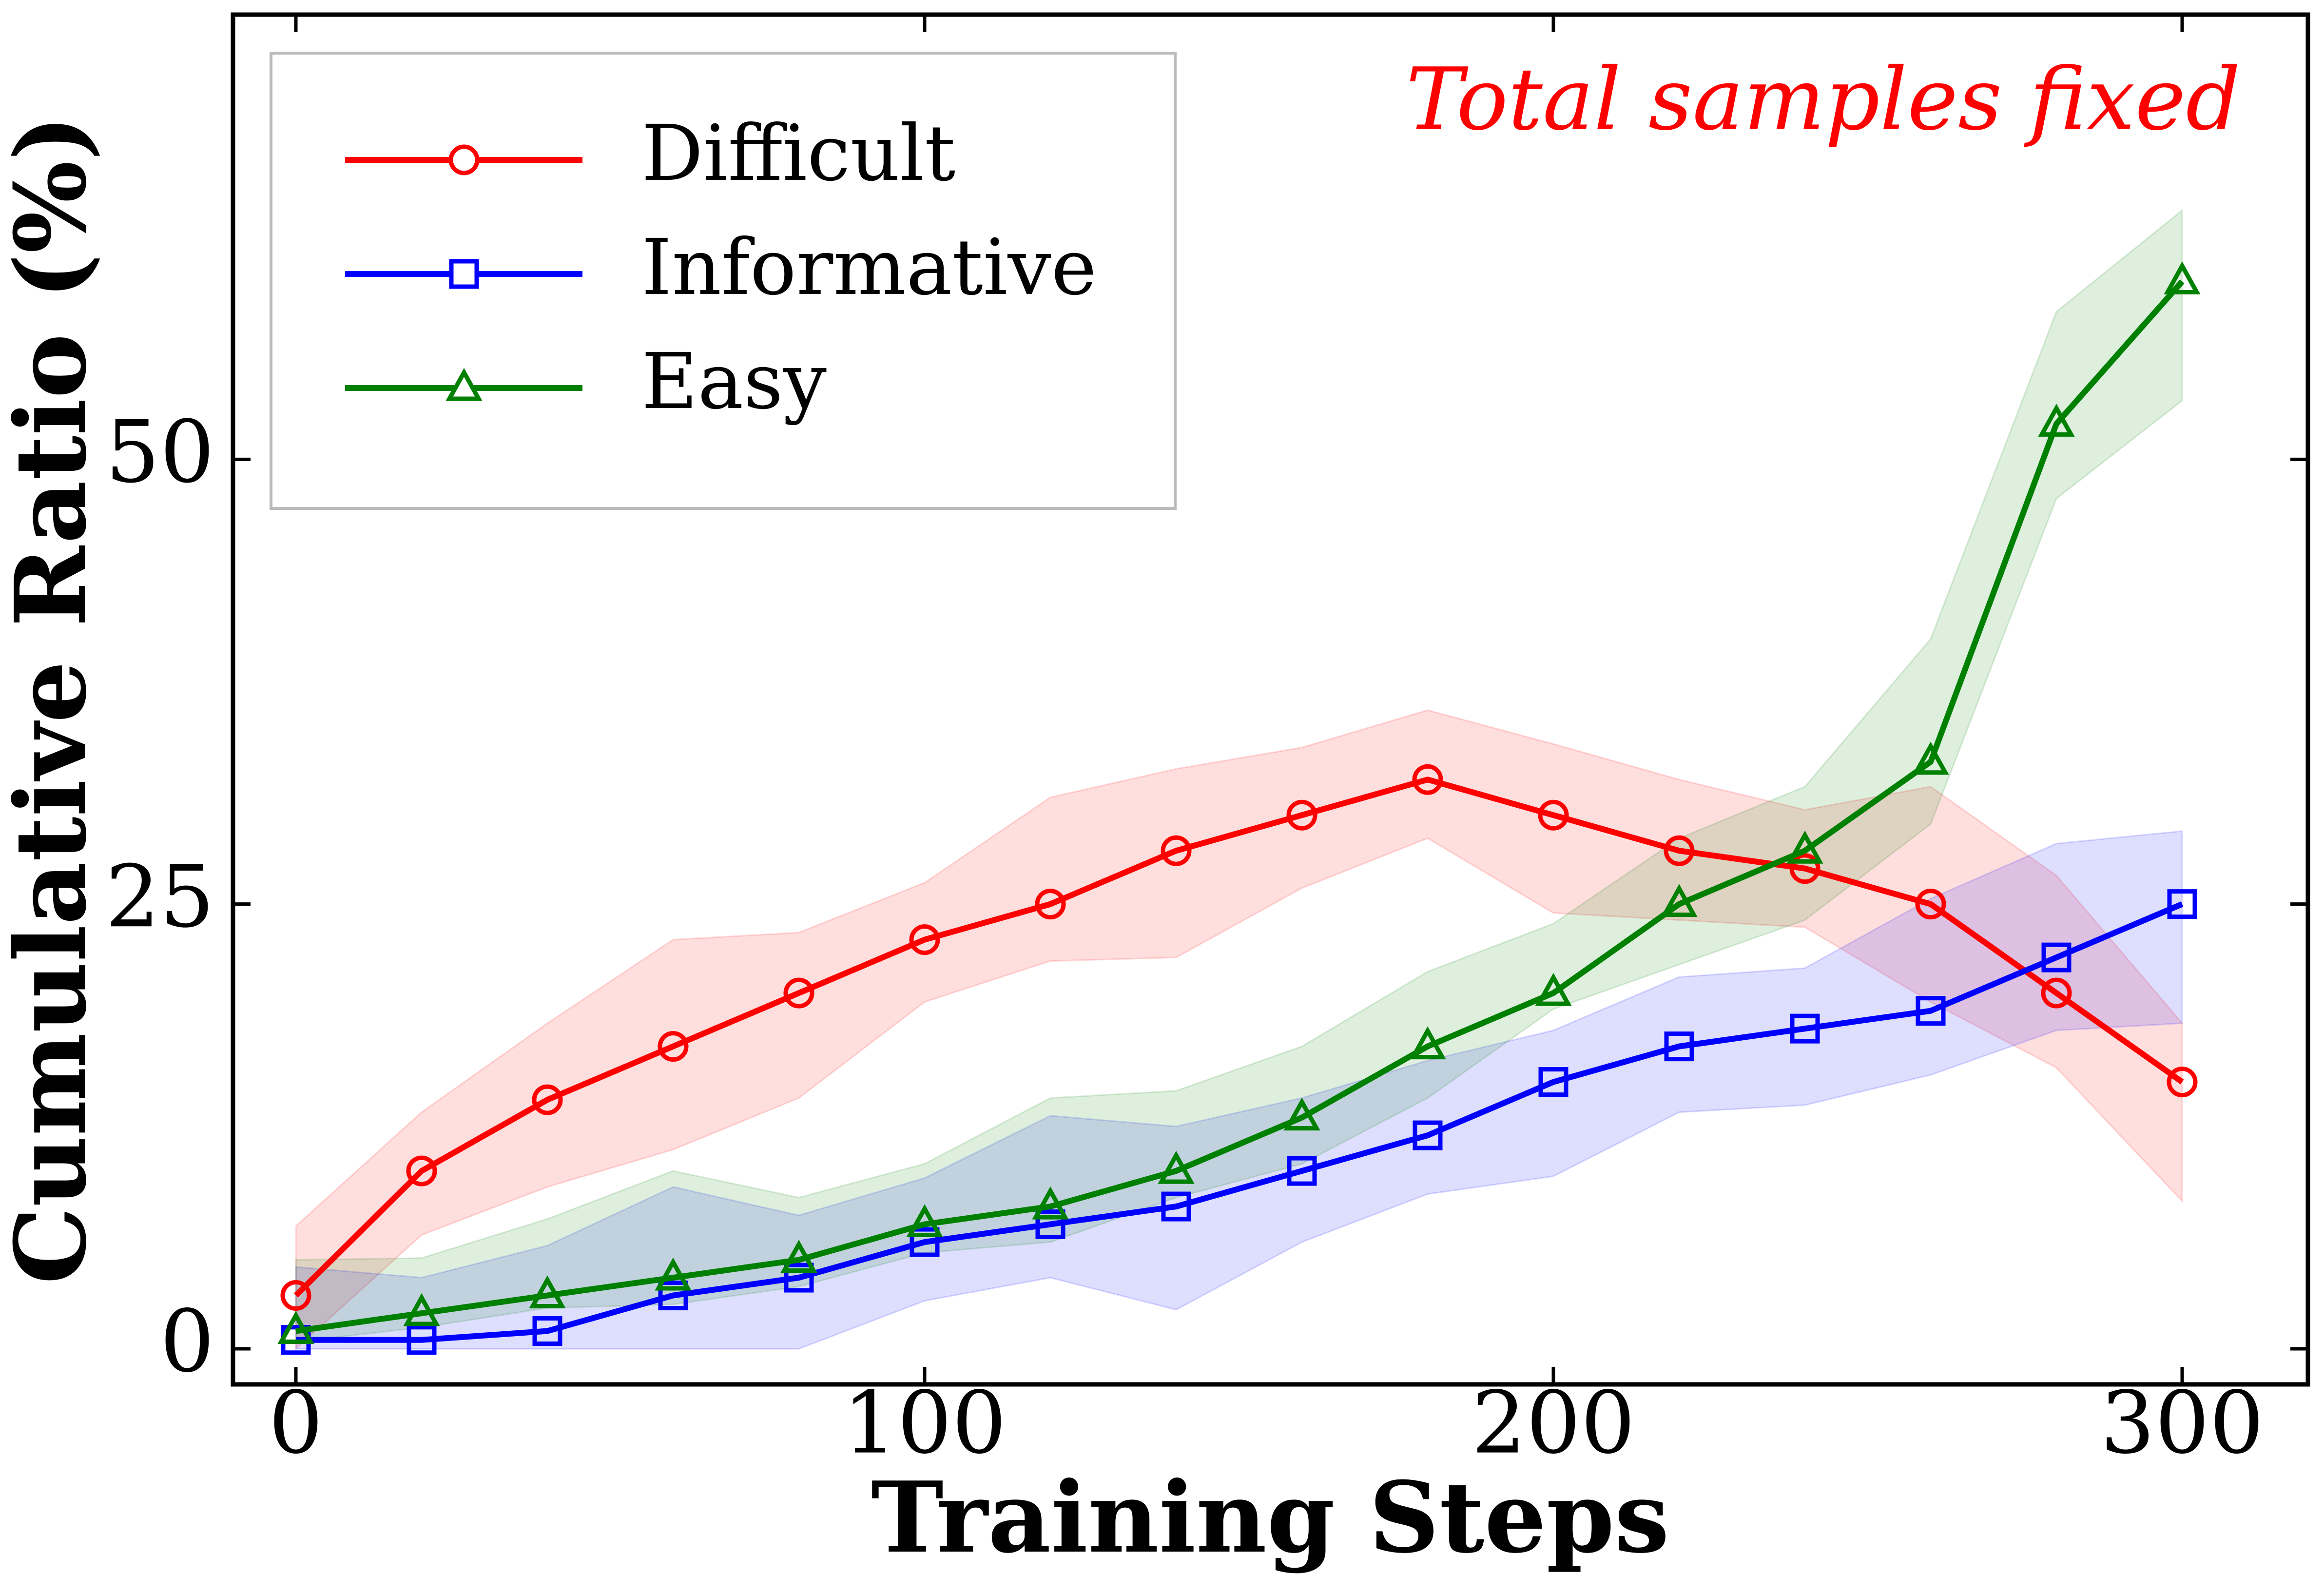 Image resolution: width=2324 pixels, height=1594 pixels. I want to click on y-tick-label: 0, so click(187, 1342).